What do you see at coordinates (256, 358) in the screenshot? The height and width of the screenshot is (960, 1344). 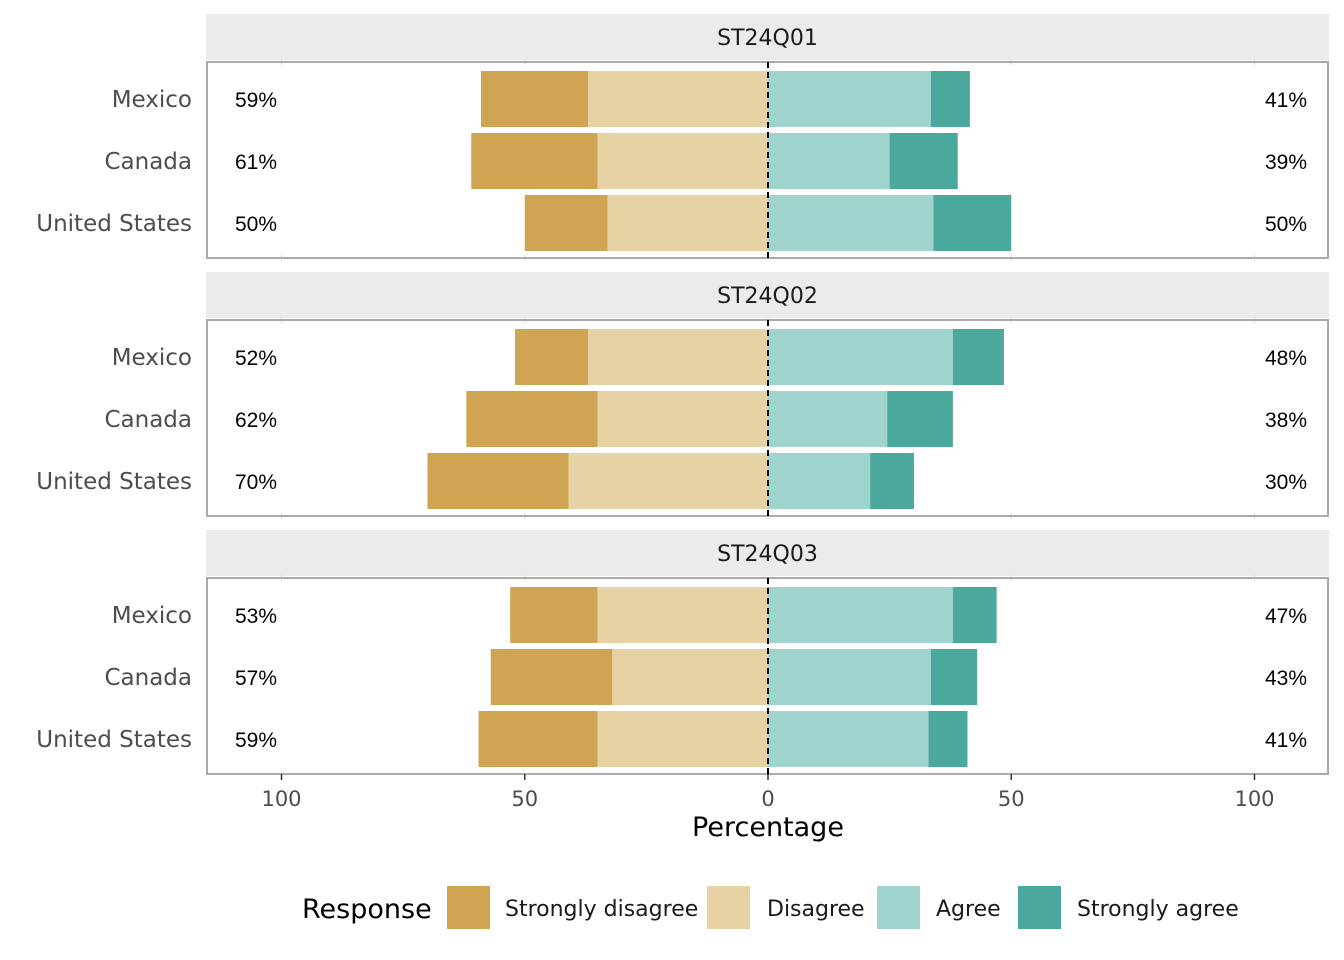 I see `left-percent-label: 52%` at bounding box center [256, 358].